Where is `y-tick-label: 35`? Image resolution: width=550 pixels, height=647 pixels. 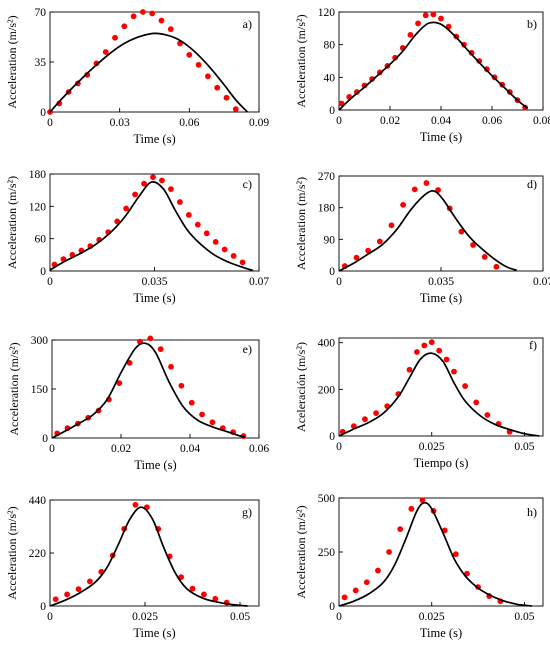
y-tick-label: 35 is located at coordinates (41, 63).